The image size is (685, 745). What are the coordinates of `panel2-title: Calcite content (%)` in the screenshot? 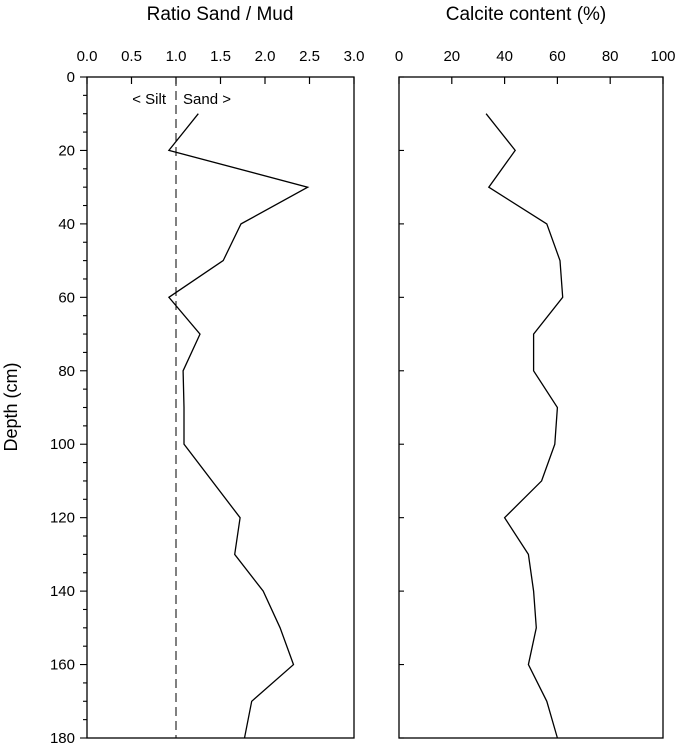 It's located at (526, 14).